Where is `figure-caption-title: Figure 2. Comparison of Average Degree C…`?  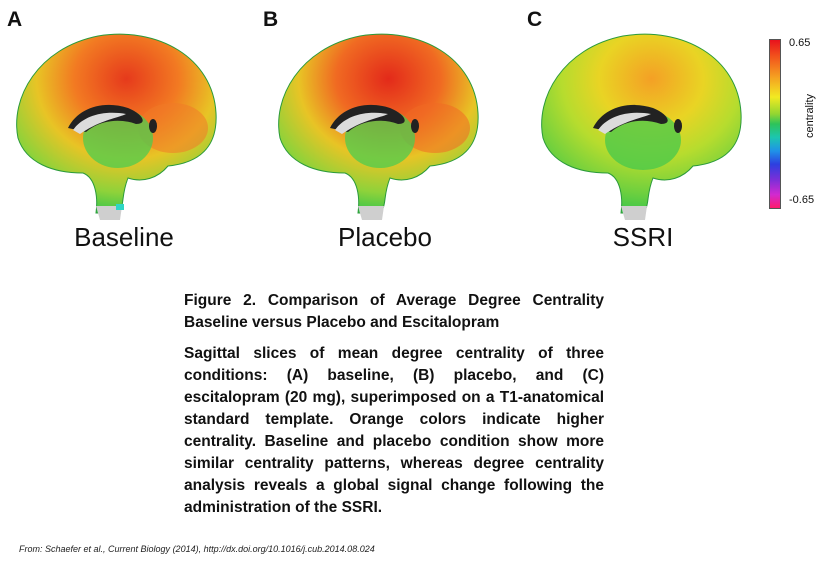 figure-caption-title: Figure 2. Comparison of Average Degree C… is located at coordinates (394, 311).